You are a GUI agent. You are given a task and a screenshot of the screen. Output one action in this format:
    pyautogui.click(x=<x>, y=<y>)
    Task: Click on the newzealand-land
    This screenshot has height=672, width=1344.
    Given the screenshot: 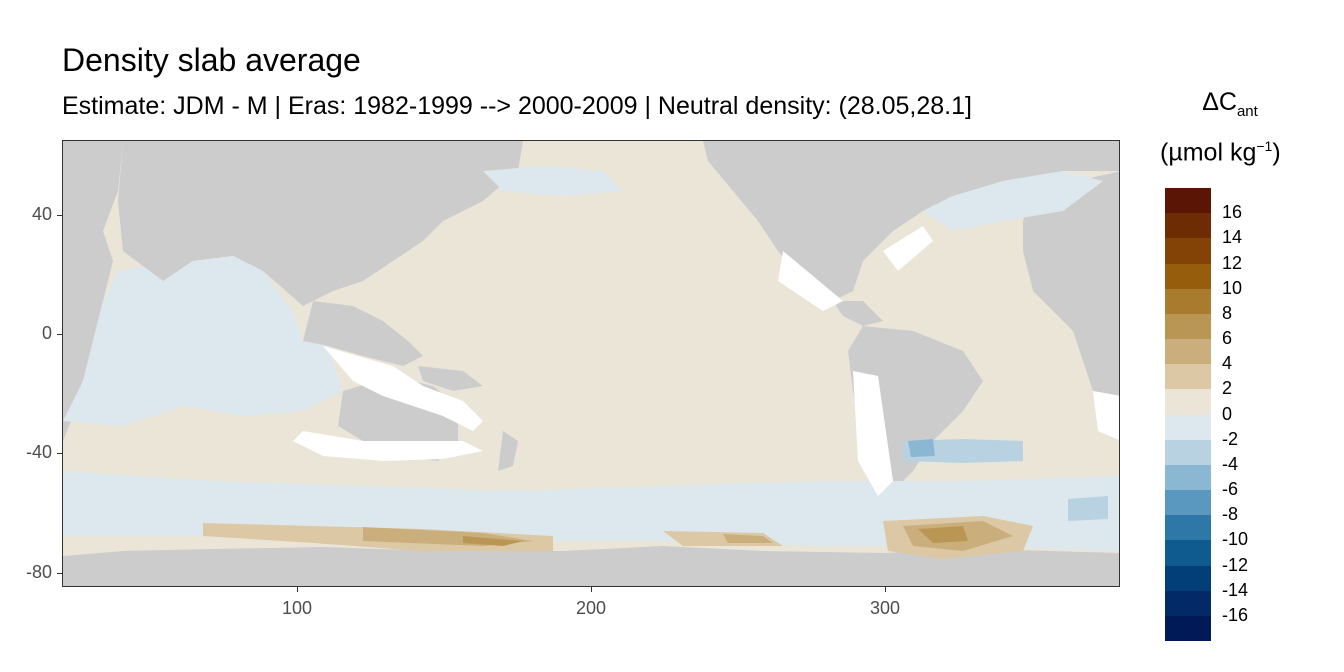 What is the action you would take?
    pyautogui.click(x=508, y=451)
    